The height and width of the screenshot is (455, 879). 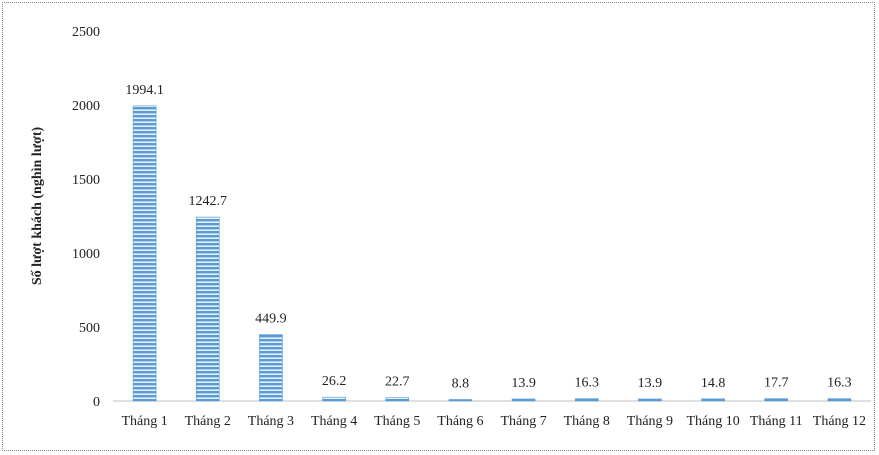 I want to click on x-tick-label: Tháng 7, so click(x=523, y=421).